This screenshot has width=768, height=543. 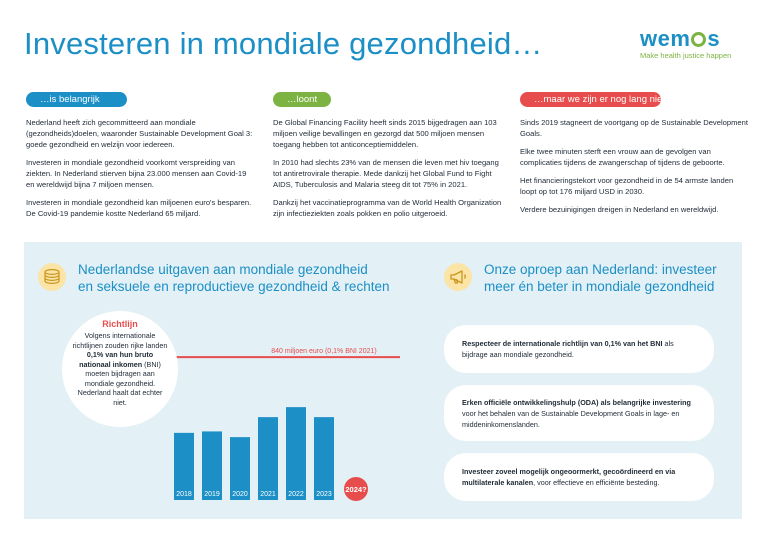 I want to click on pill-loont: …loont, so click(x=302, y=99).